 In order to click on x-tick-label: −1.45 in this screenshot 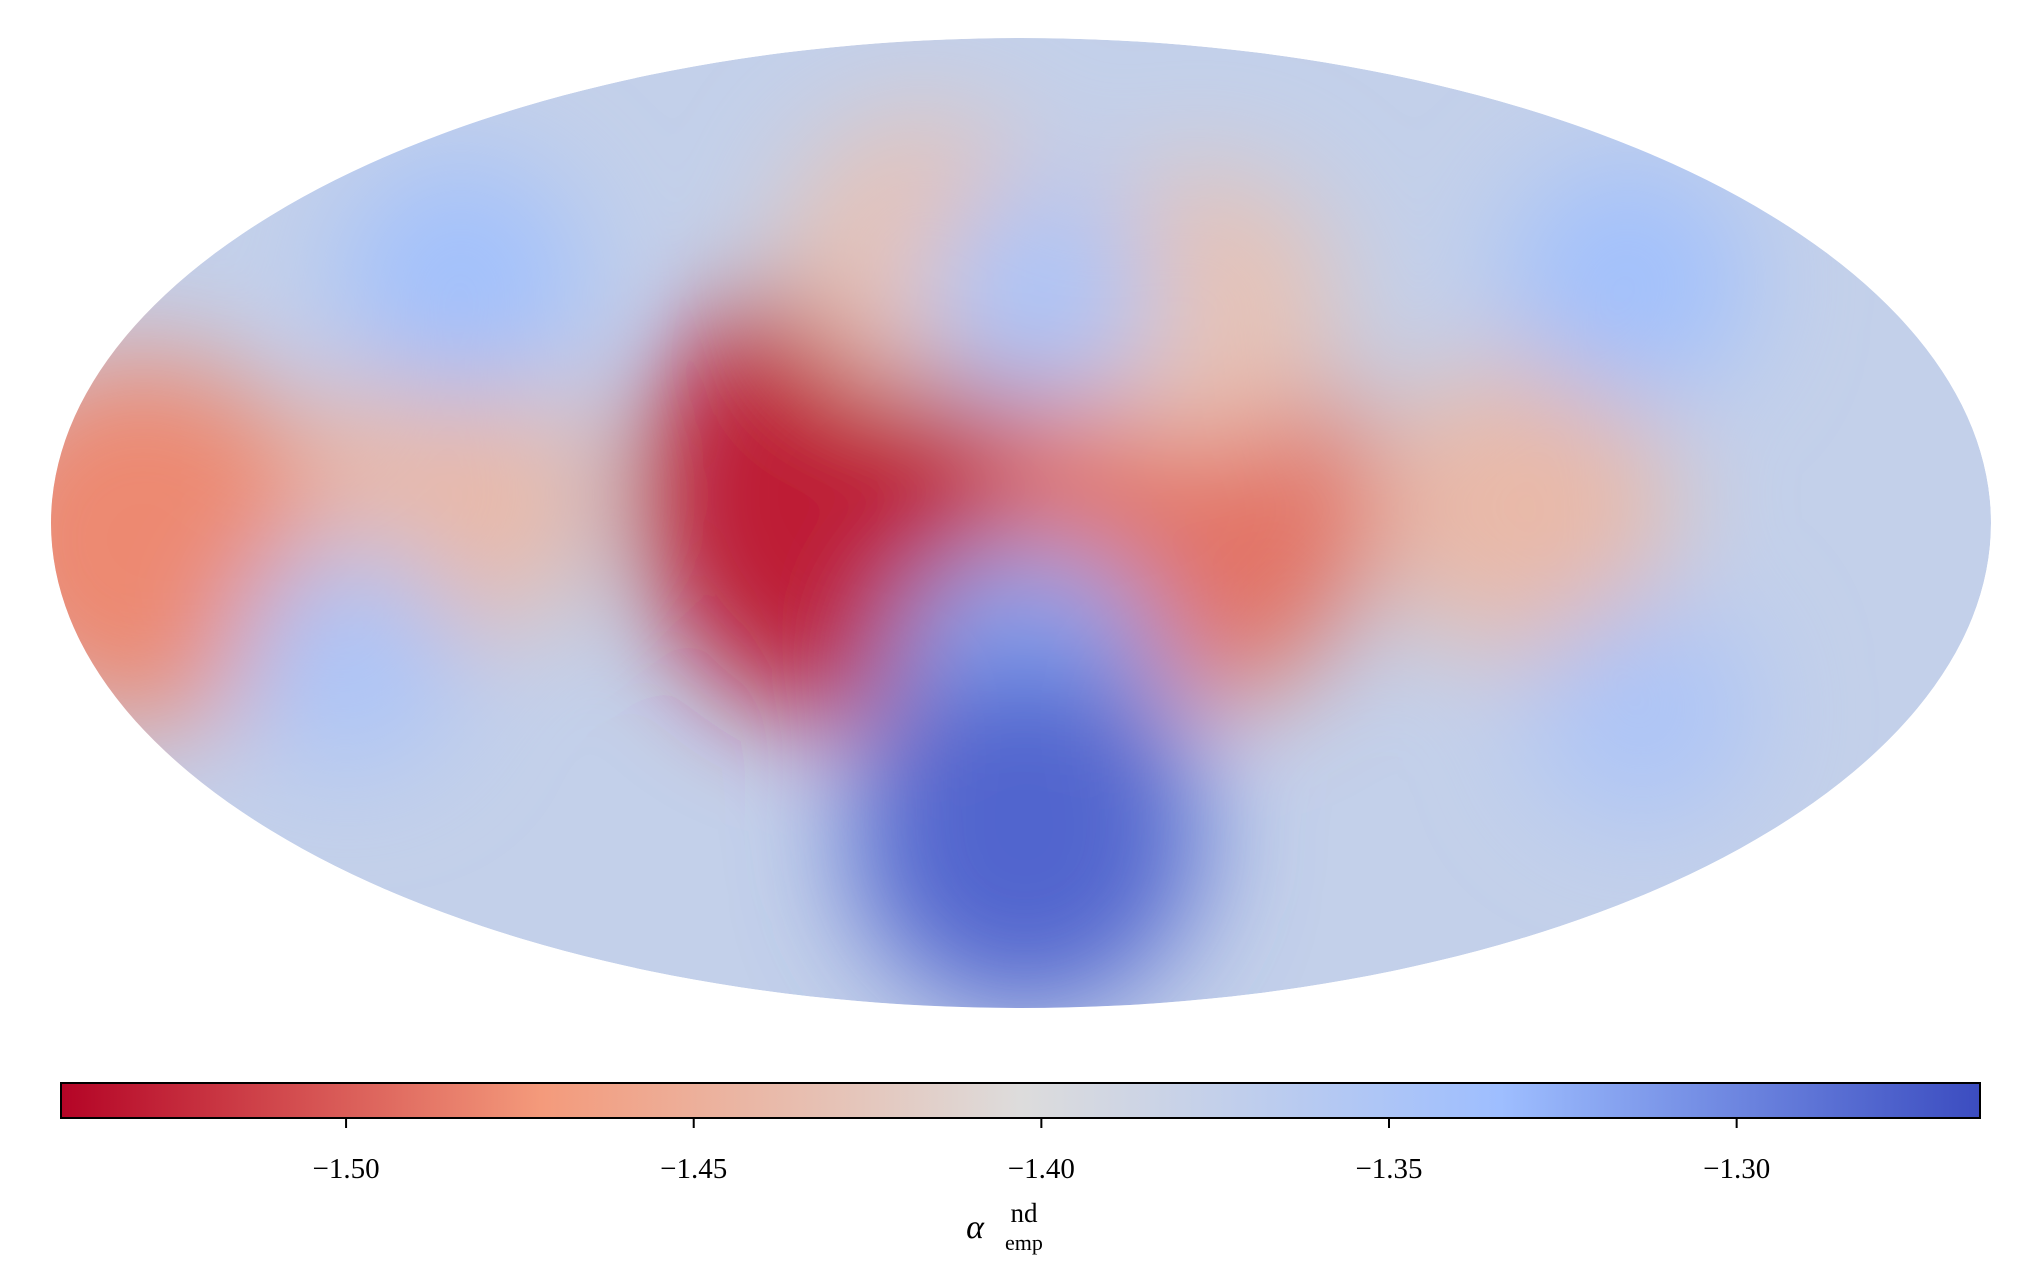, I will do `click(693, 1169)`.